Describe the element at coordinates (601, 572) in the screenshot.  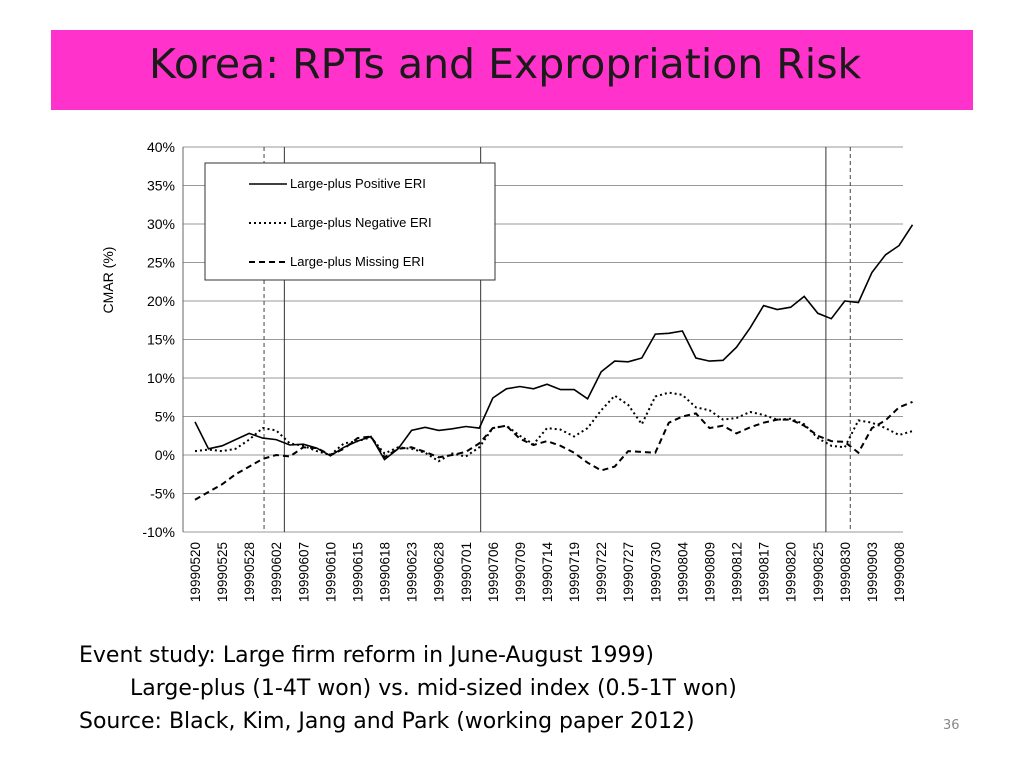
I see `x-tick-label: 19990722` at that location.